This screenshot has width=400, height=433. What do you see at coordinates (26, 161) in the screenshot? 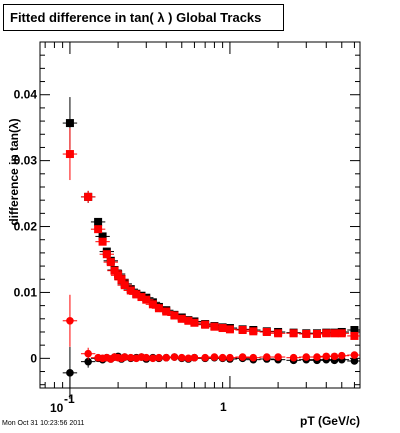
I see `y-tick-label: 0.03` at bounding box center [26, 161].